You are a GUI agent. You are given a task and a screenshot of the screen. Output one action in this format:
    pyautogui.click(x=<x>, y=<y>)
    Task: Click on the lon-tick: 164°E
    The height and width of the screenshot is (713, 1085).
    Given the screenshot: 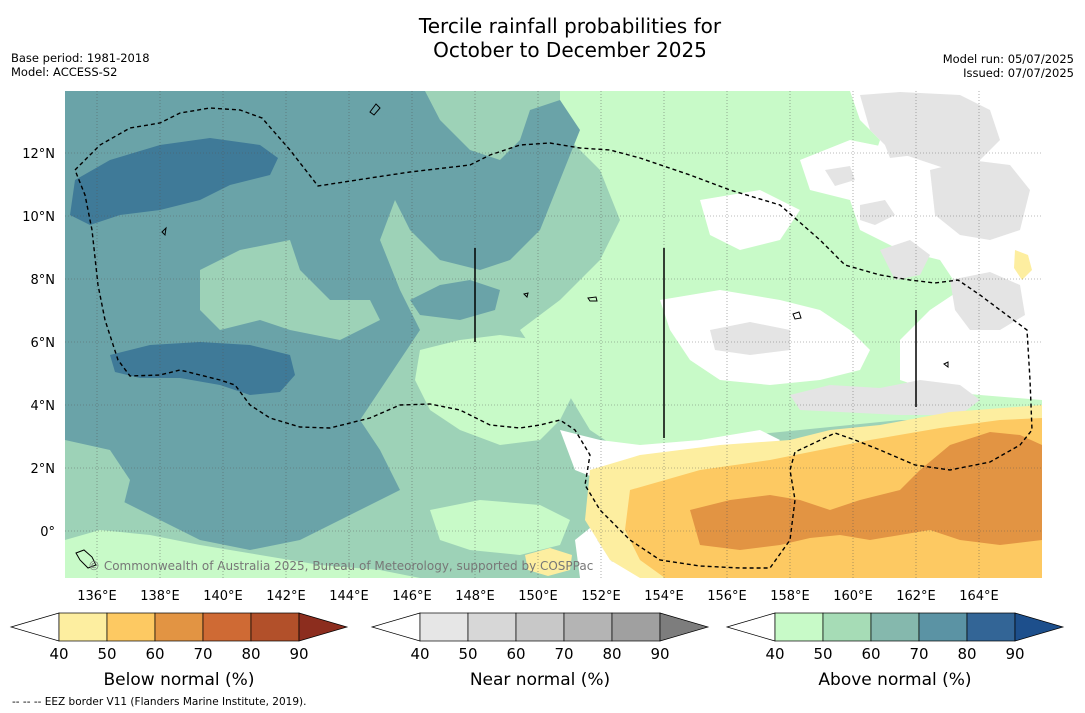 What is the action you would take?
    pyautogui.click(x=979, y=596)
    